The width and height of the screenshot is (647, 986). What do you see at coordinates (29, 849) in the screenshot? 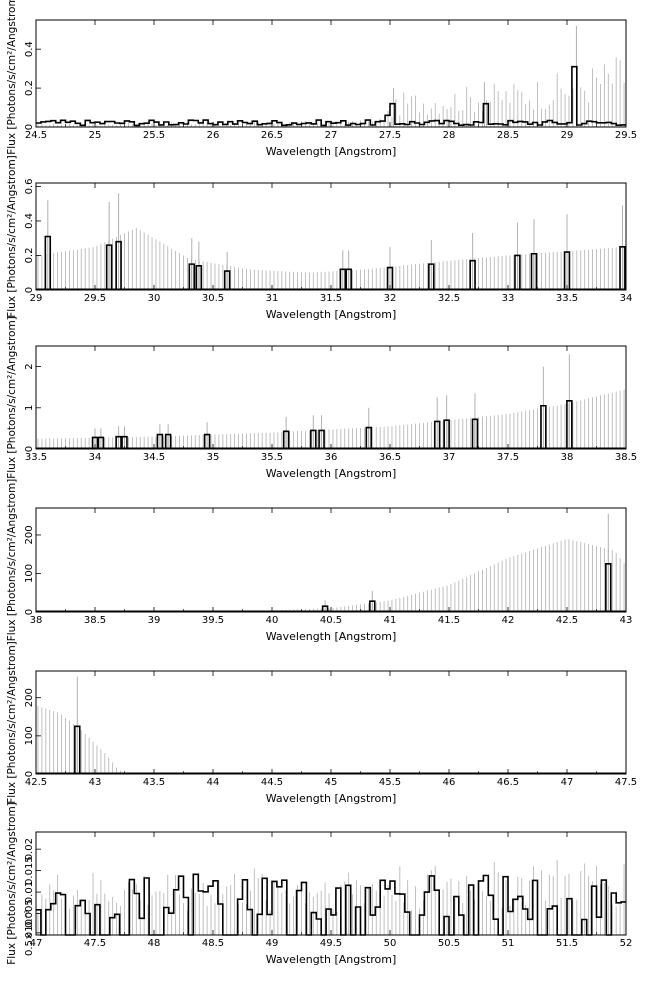
I see `y-tick-label: 0.02` at bounding box center [29, 849].